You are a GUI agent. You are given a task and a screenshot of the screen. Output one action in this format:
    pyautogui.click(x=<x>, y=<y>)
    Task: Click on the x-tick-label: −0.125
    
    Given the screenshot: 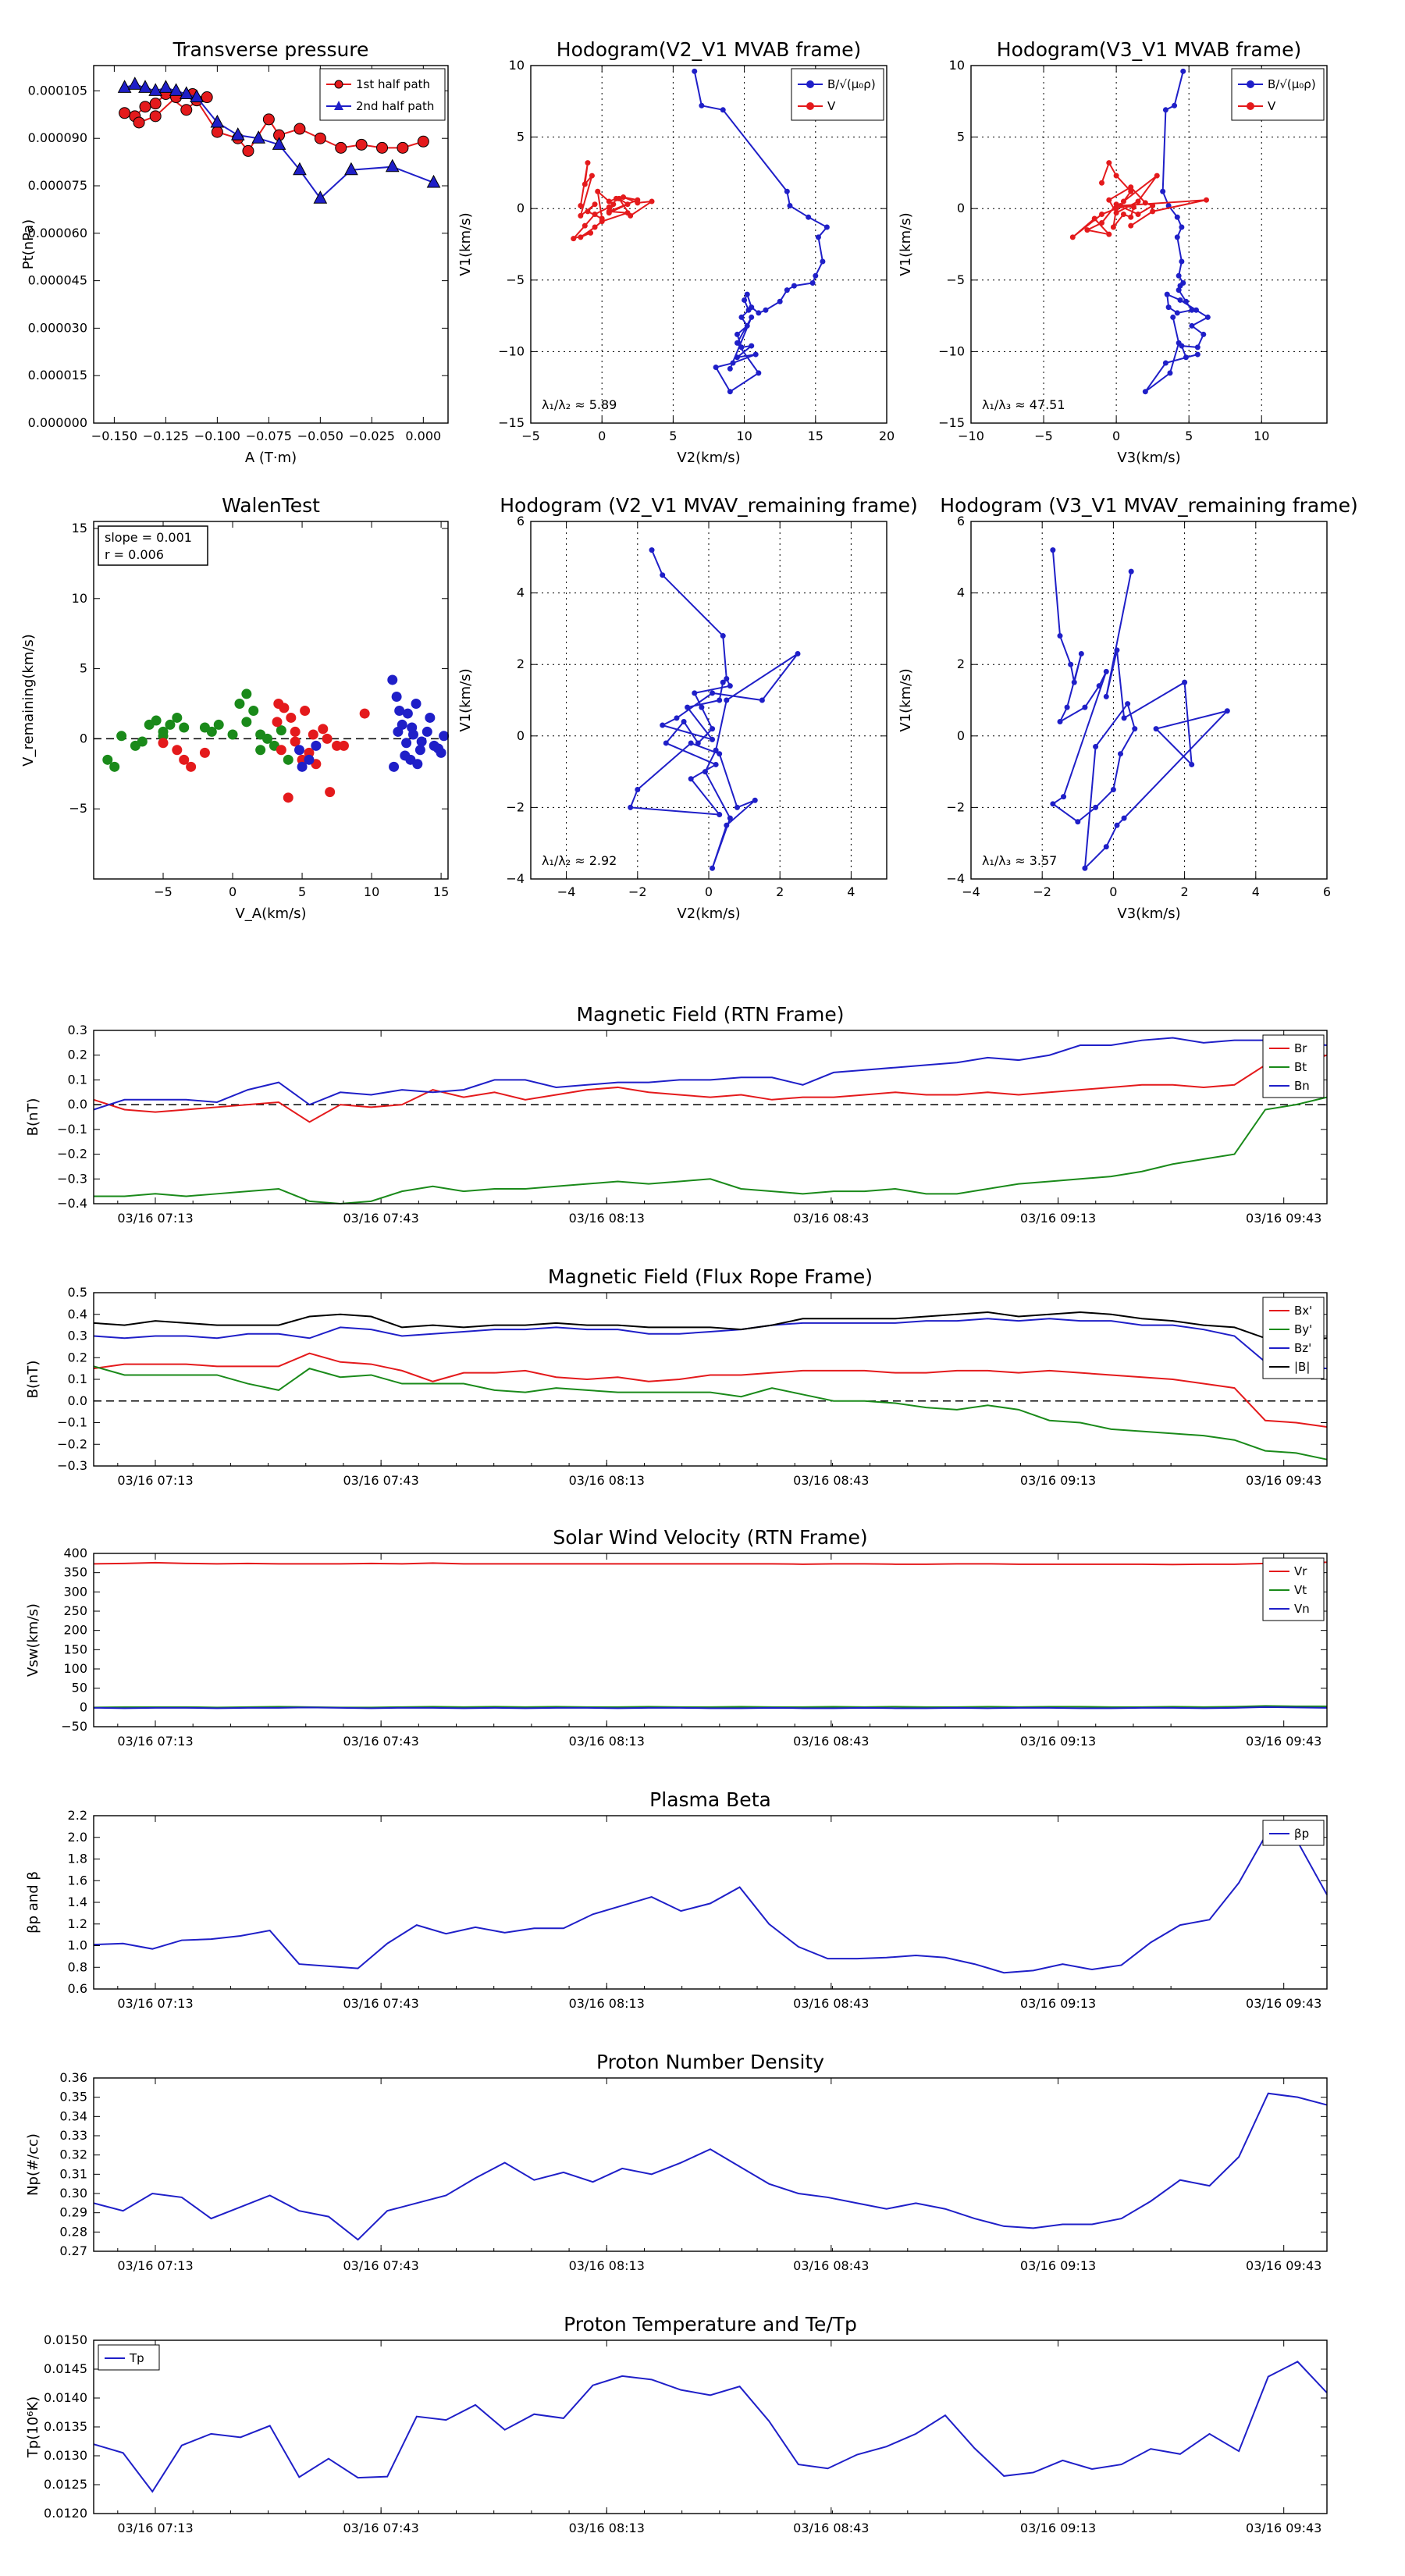 What is the action you would take?
    pyautogui.click(x=166, y=436)
    